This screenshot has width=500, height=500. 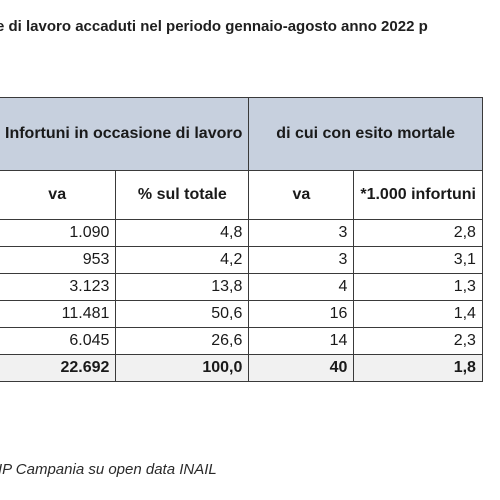 What do you see at coordinates (418, 368) in the screenshot?
I see `total-rate: 1,8` at bounding box center [418, 368].